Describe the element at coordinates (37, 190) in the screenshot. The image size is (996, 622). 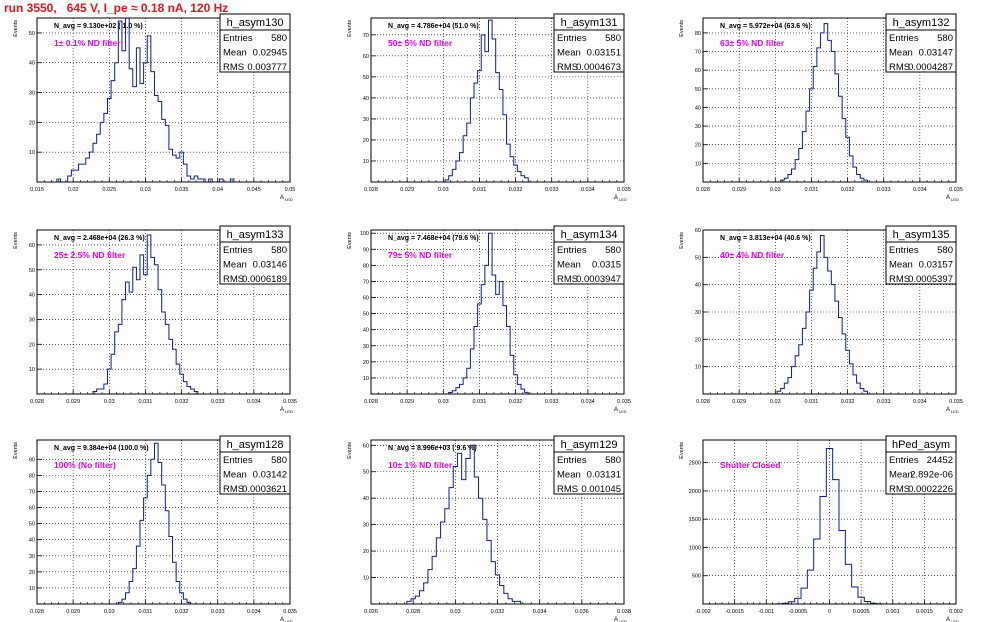
I see `x-tick-label: 0.015` at that location.